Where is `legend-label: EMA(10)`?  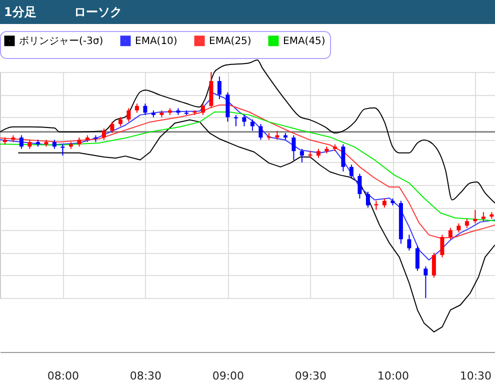
legend-label: EMA(10) is located at coordinates (156, 41).